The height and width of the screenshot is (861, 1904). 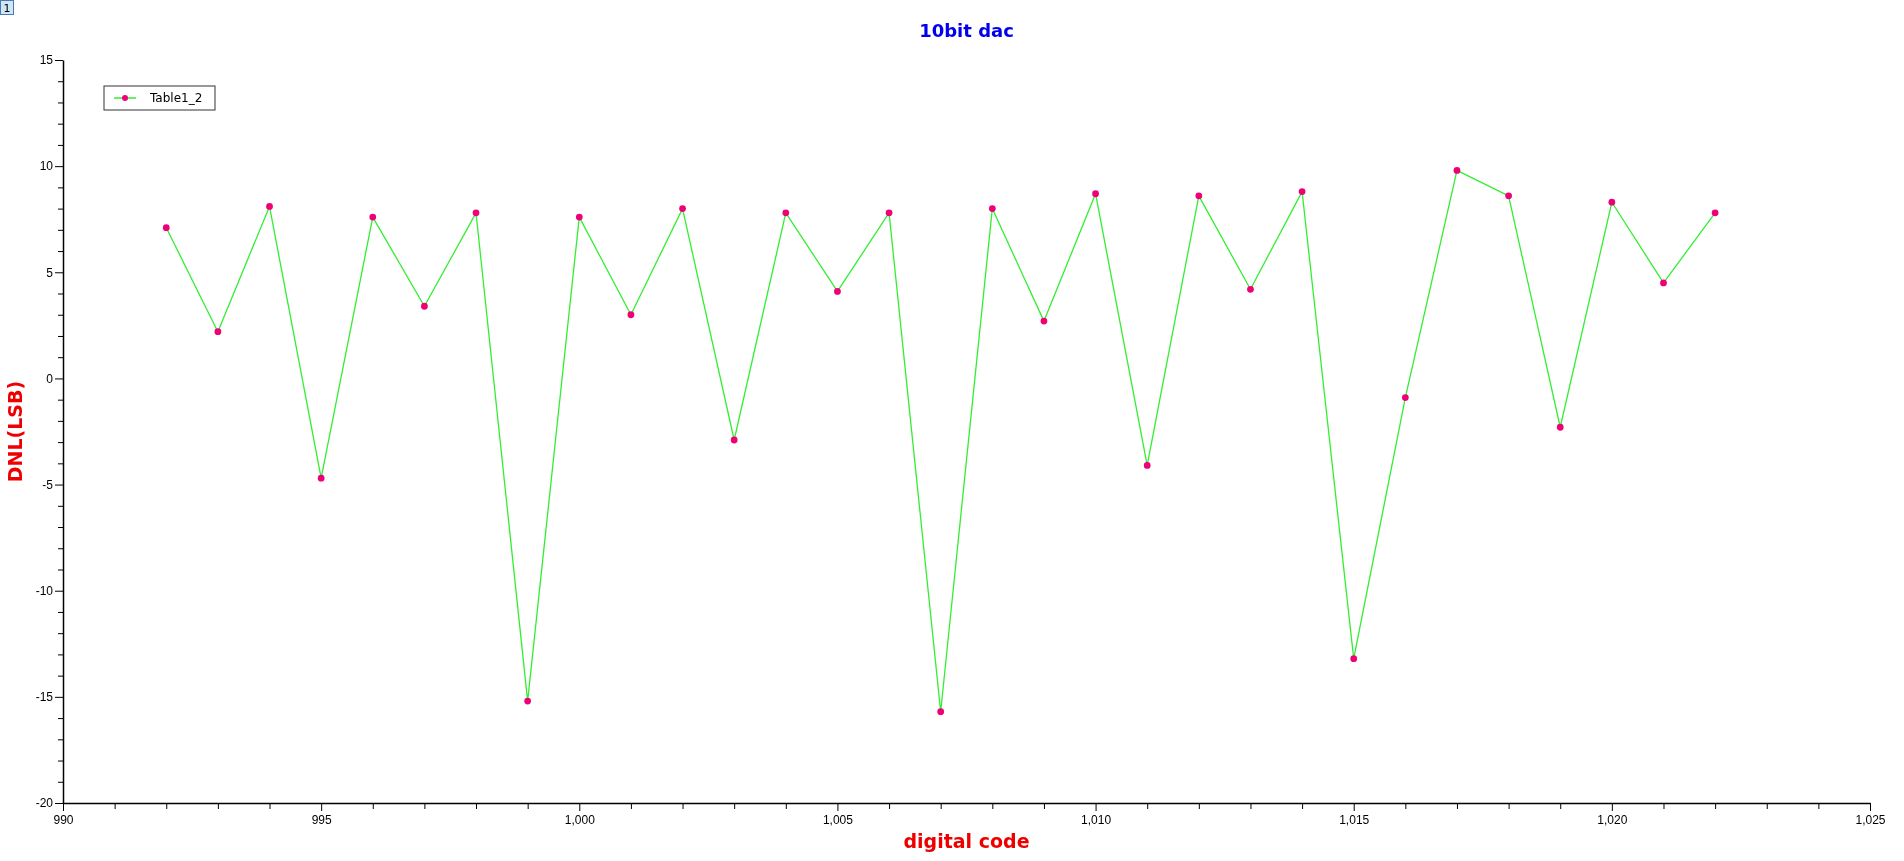 What do you see at coordinates (176, 98) in the screenshot?
I see `legend-label: Table1_2` at bounding box center [176, 98].